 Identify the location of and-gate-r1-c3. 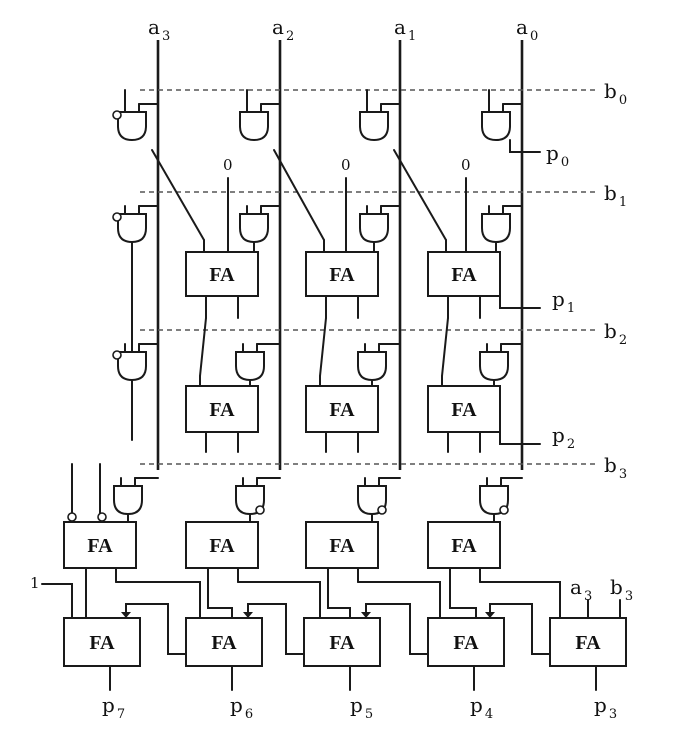
(496, 228).